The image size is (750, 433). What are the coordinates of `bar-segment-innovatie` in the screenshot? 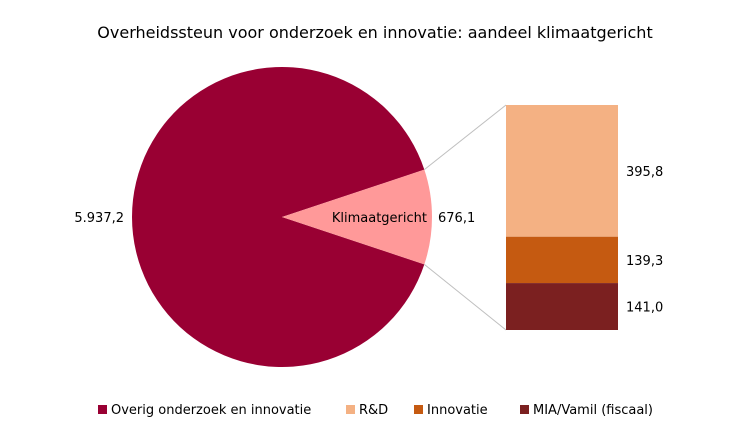 It's located at (562, 260).